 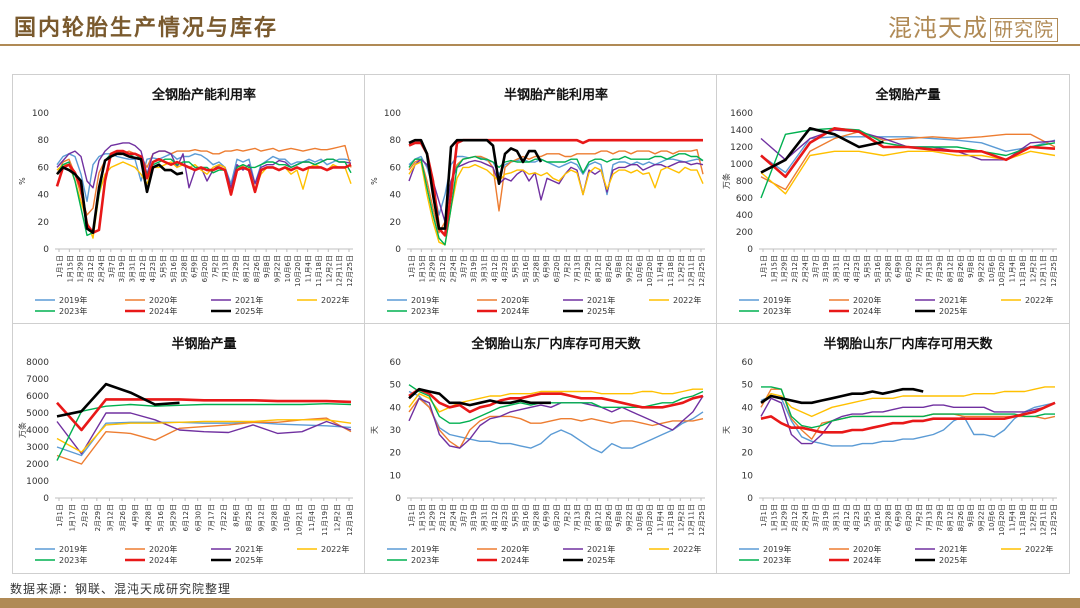 What do you see at coordinates (44, 141) in the screenshot?
I see `chart-1-ytick-4: 80` at bounding box center [44, 141].